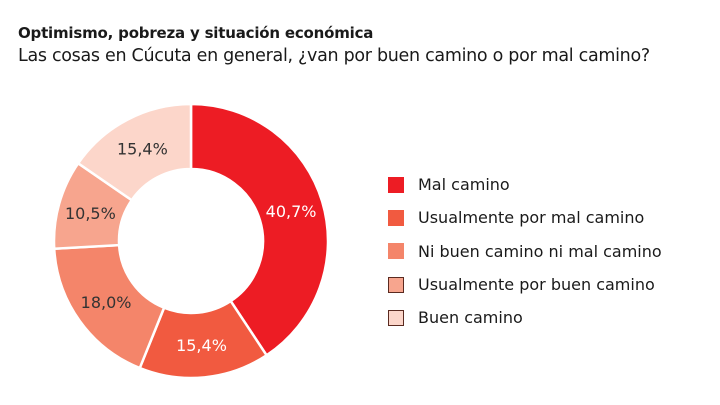 This screenshot has width=720, height=405. I want to click on legend-item: Usualmente por buen camino, so click(525, 284).